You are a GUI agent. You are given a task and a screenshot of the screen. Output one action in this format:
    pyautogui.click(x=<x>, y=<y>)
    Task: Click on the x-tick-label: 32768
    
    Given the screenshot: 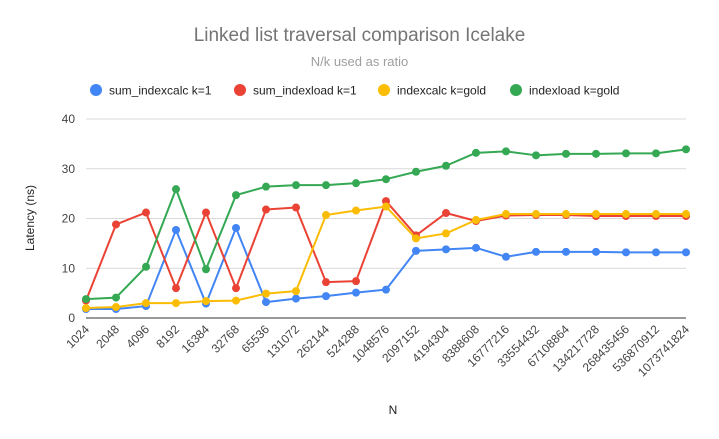 What is the action you would take?
    pyautogui.click(x=226, y=339)
    